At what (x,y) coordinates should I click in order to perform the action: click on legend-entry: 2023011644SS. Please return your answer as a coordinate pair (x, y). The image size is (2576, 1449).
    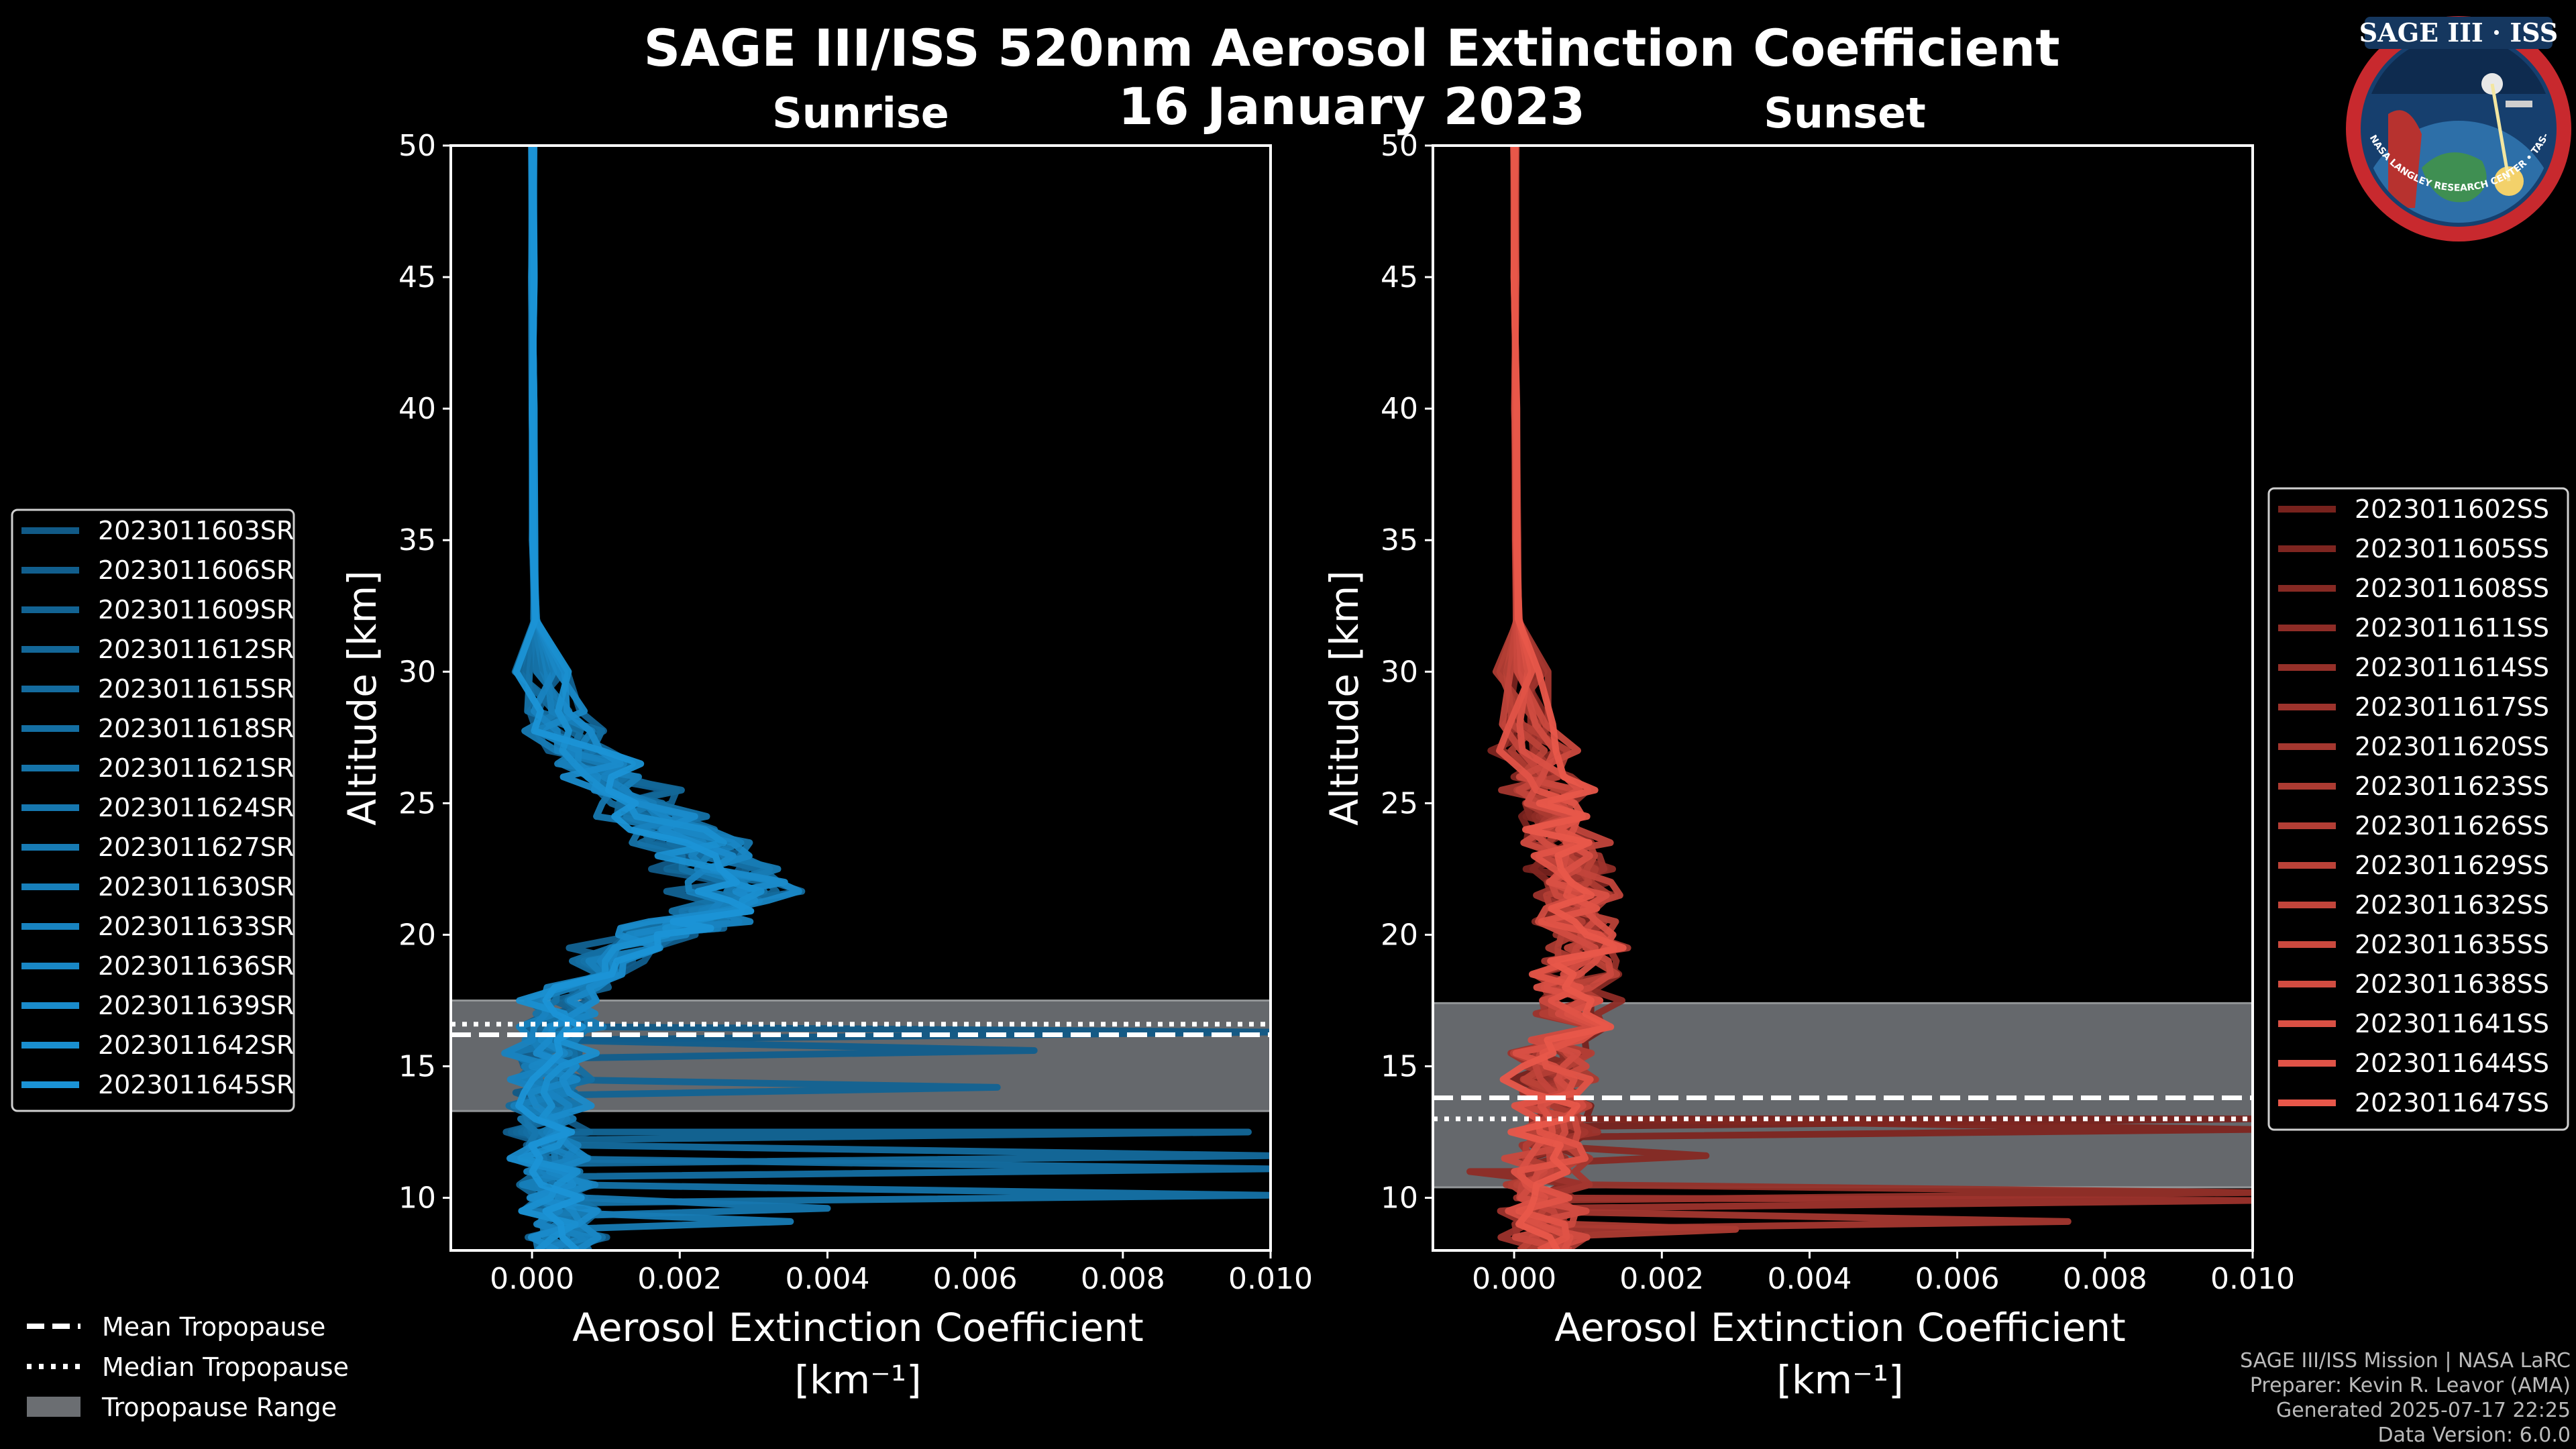
    Looking at the image, I should click on (2452, 1063).